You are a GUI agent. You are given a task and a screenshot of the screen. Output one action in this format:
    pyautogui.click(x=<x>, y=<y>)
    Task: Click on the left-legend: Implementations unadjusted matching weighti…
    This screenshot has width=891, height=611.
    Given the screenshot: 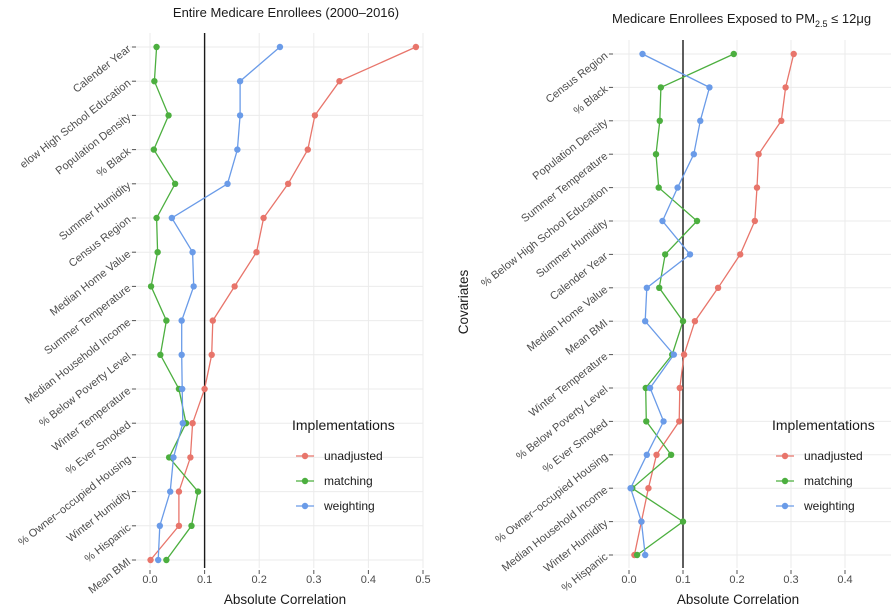 What is the action you would take?
    pyautogui.click(x=343, y=465)
    